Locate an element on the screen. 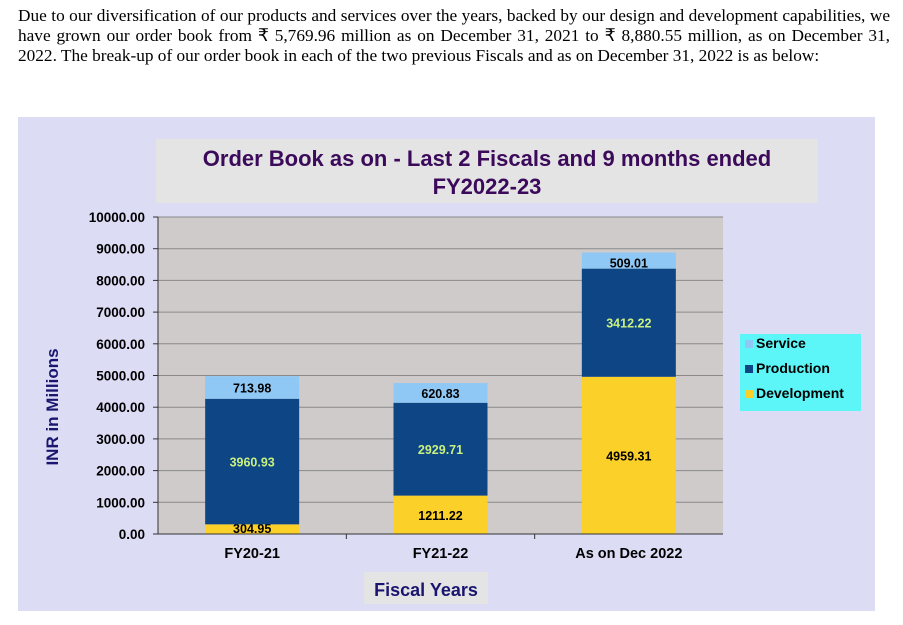  chart-title-box is located at coordinates (487, 171).